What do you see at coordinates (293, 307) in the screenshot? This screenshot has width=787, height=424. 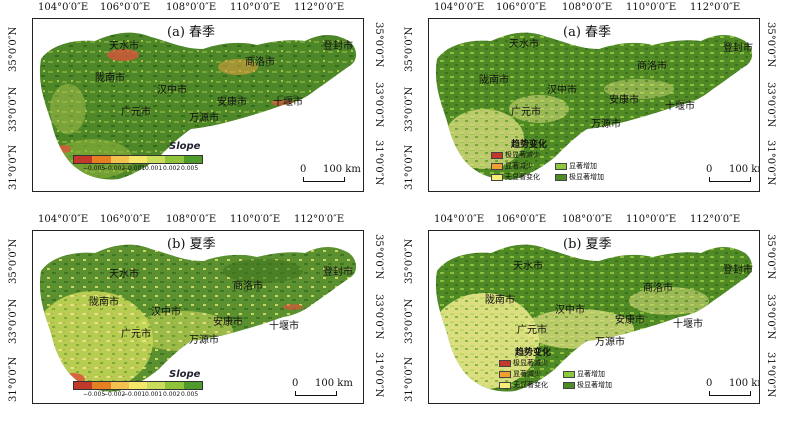 I see `decrease-patch` at bounding box center [293, 307].